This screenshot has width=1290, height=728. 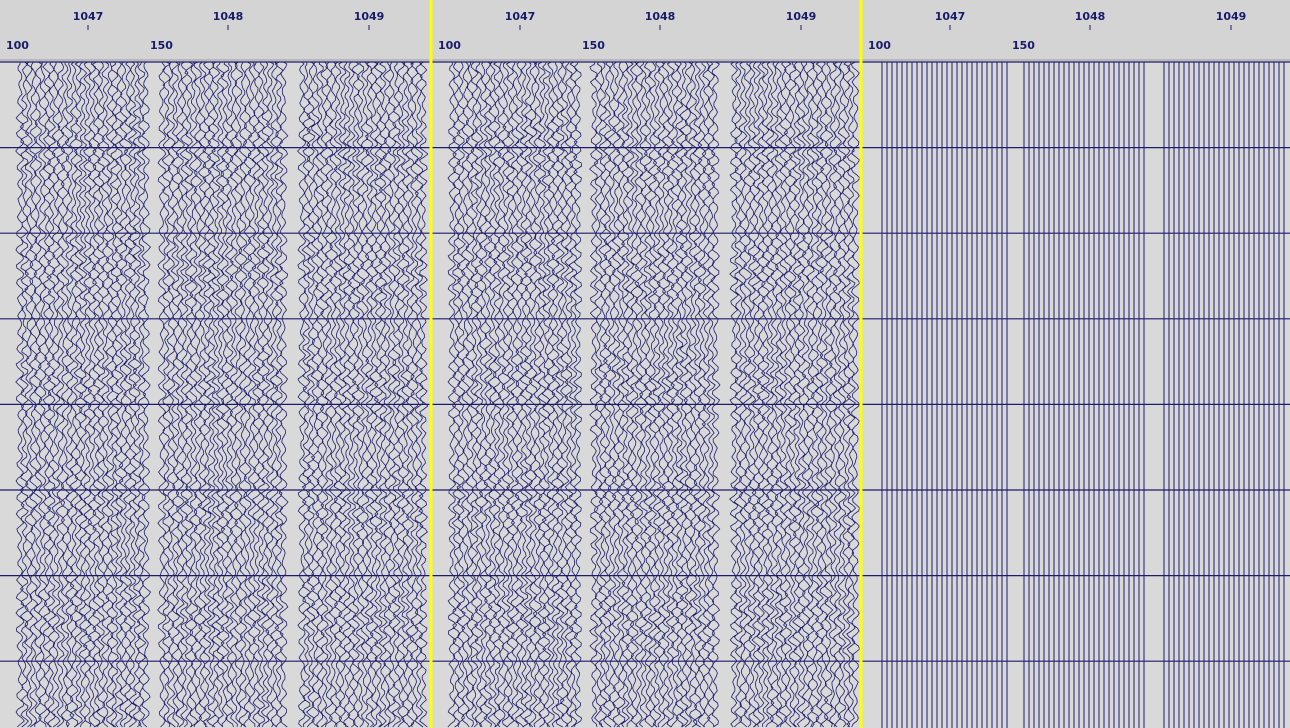 What do you see at coordinates (645, 30) in the screenshot?
I see `header` at bounding box center [645, 30].